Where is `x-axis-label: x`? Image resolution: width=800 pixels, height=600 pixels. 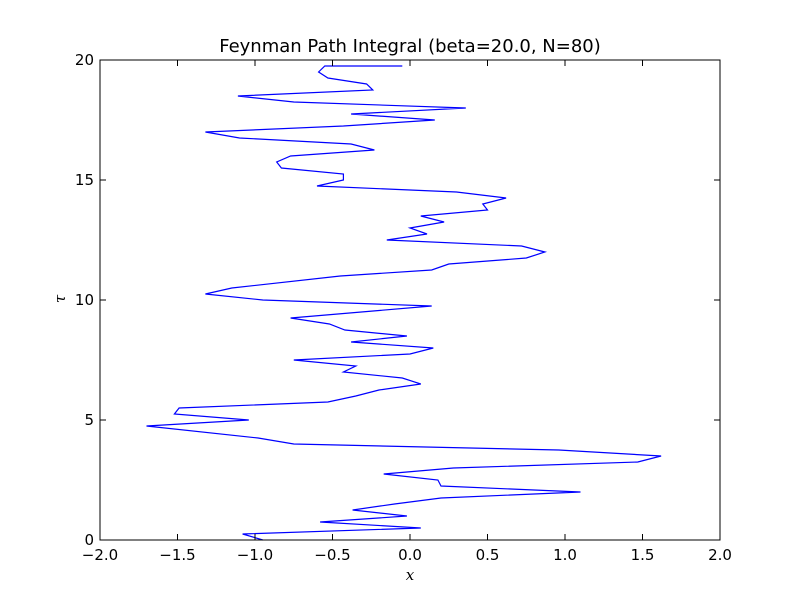 x-axis-label: x is located at coordinates (410, 575).